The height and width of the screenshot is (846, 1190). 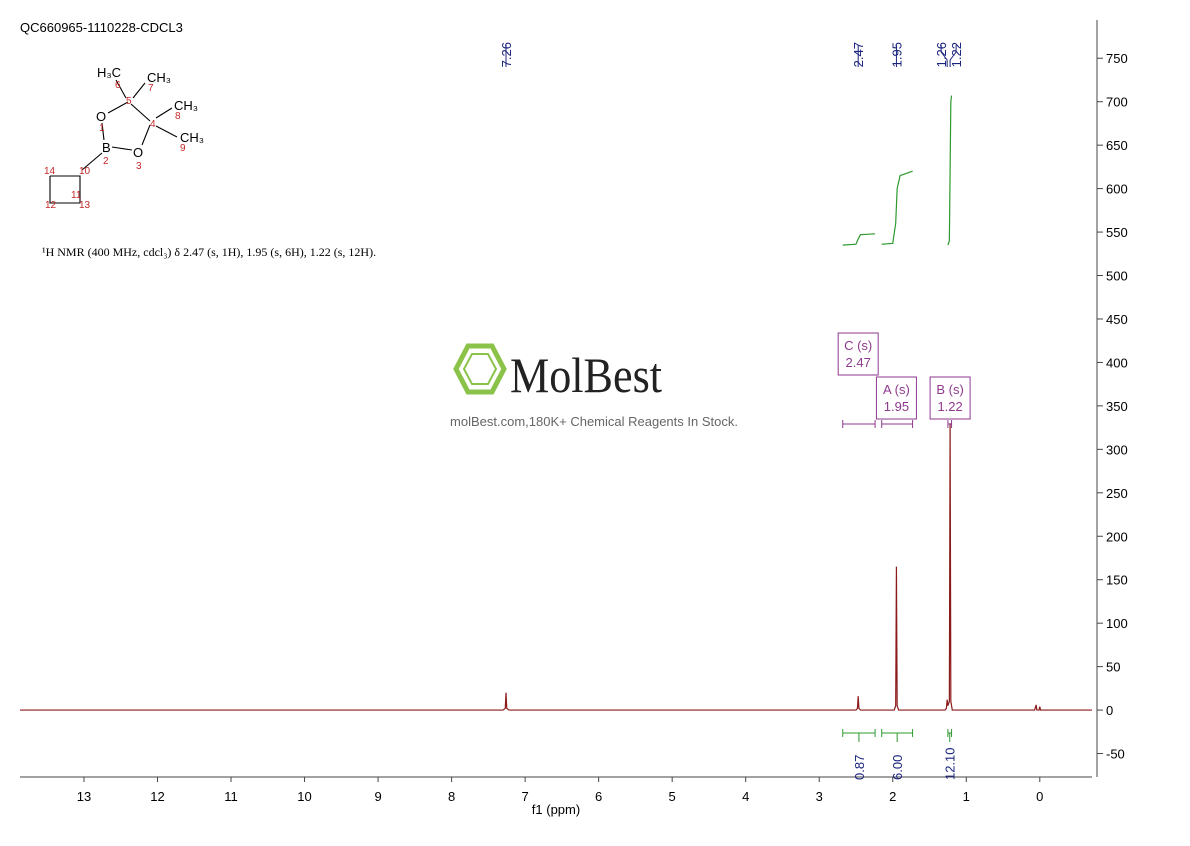 I want to click on integral-label: 12.10, so click(x=950, y=763).